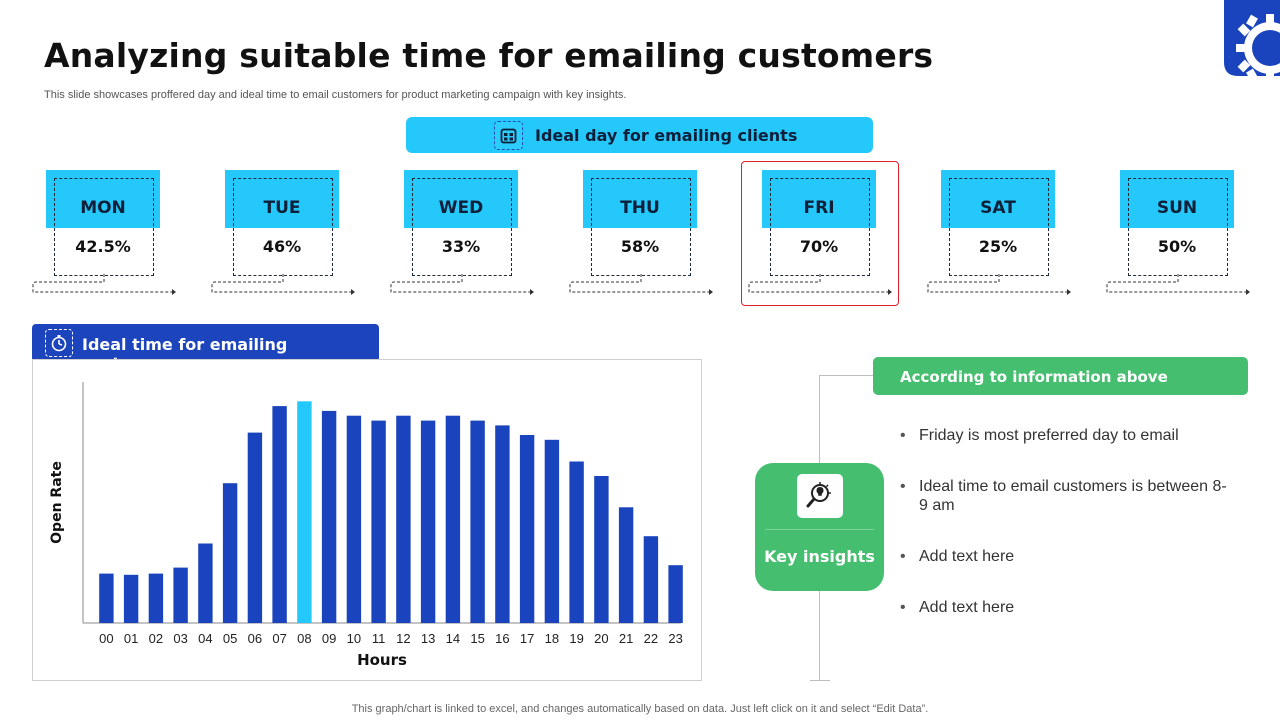 Image resolution: width=1280 pixels, height=720 pixels. I want to click on x-axis-label: Hours, so click(382, 660).